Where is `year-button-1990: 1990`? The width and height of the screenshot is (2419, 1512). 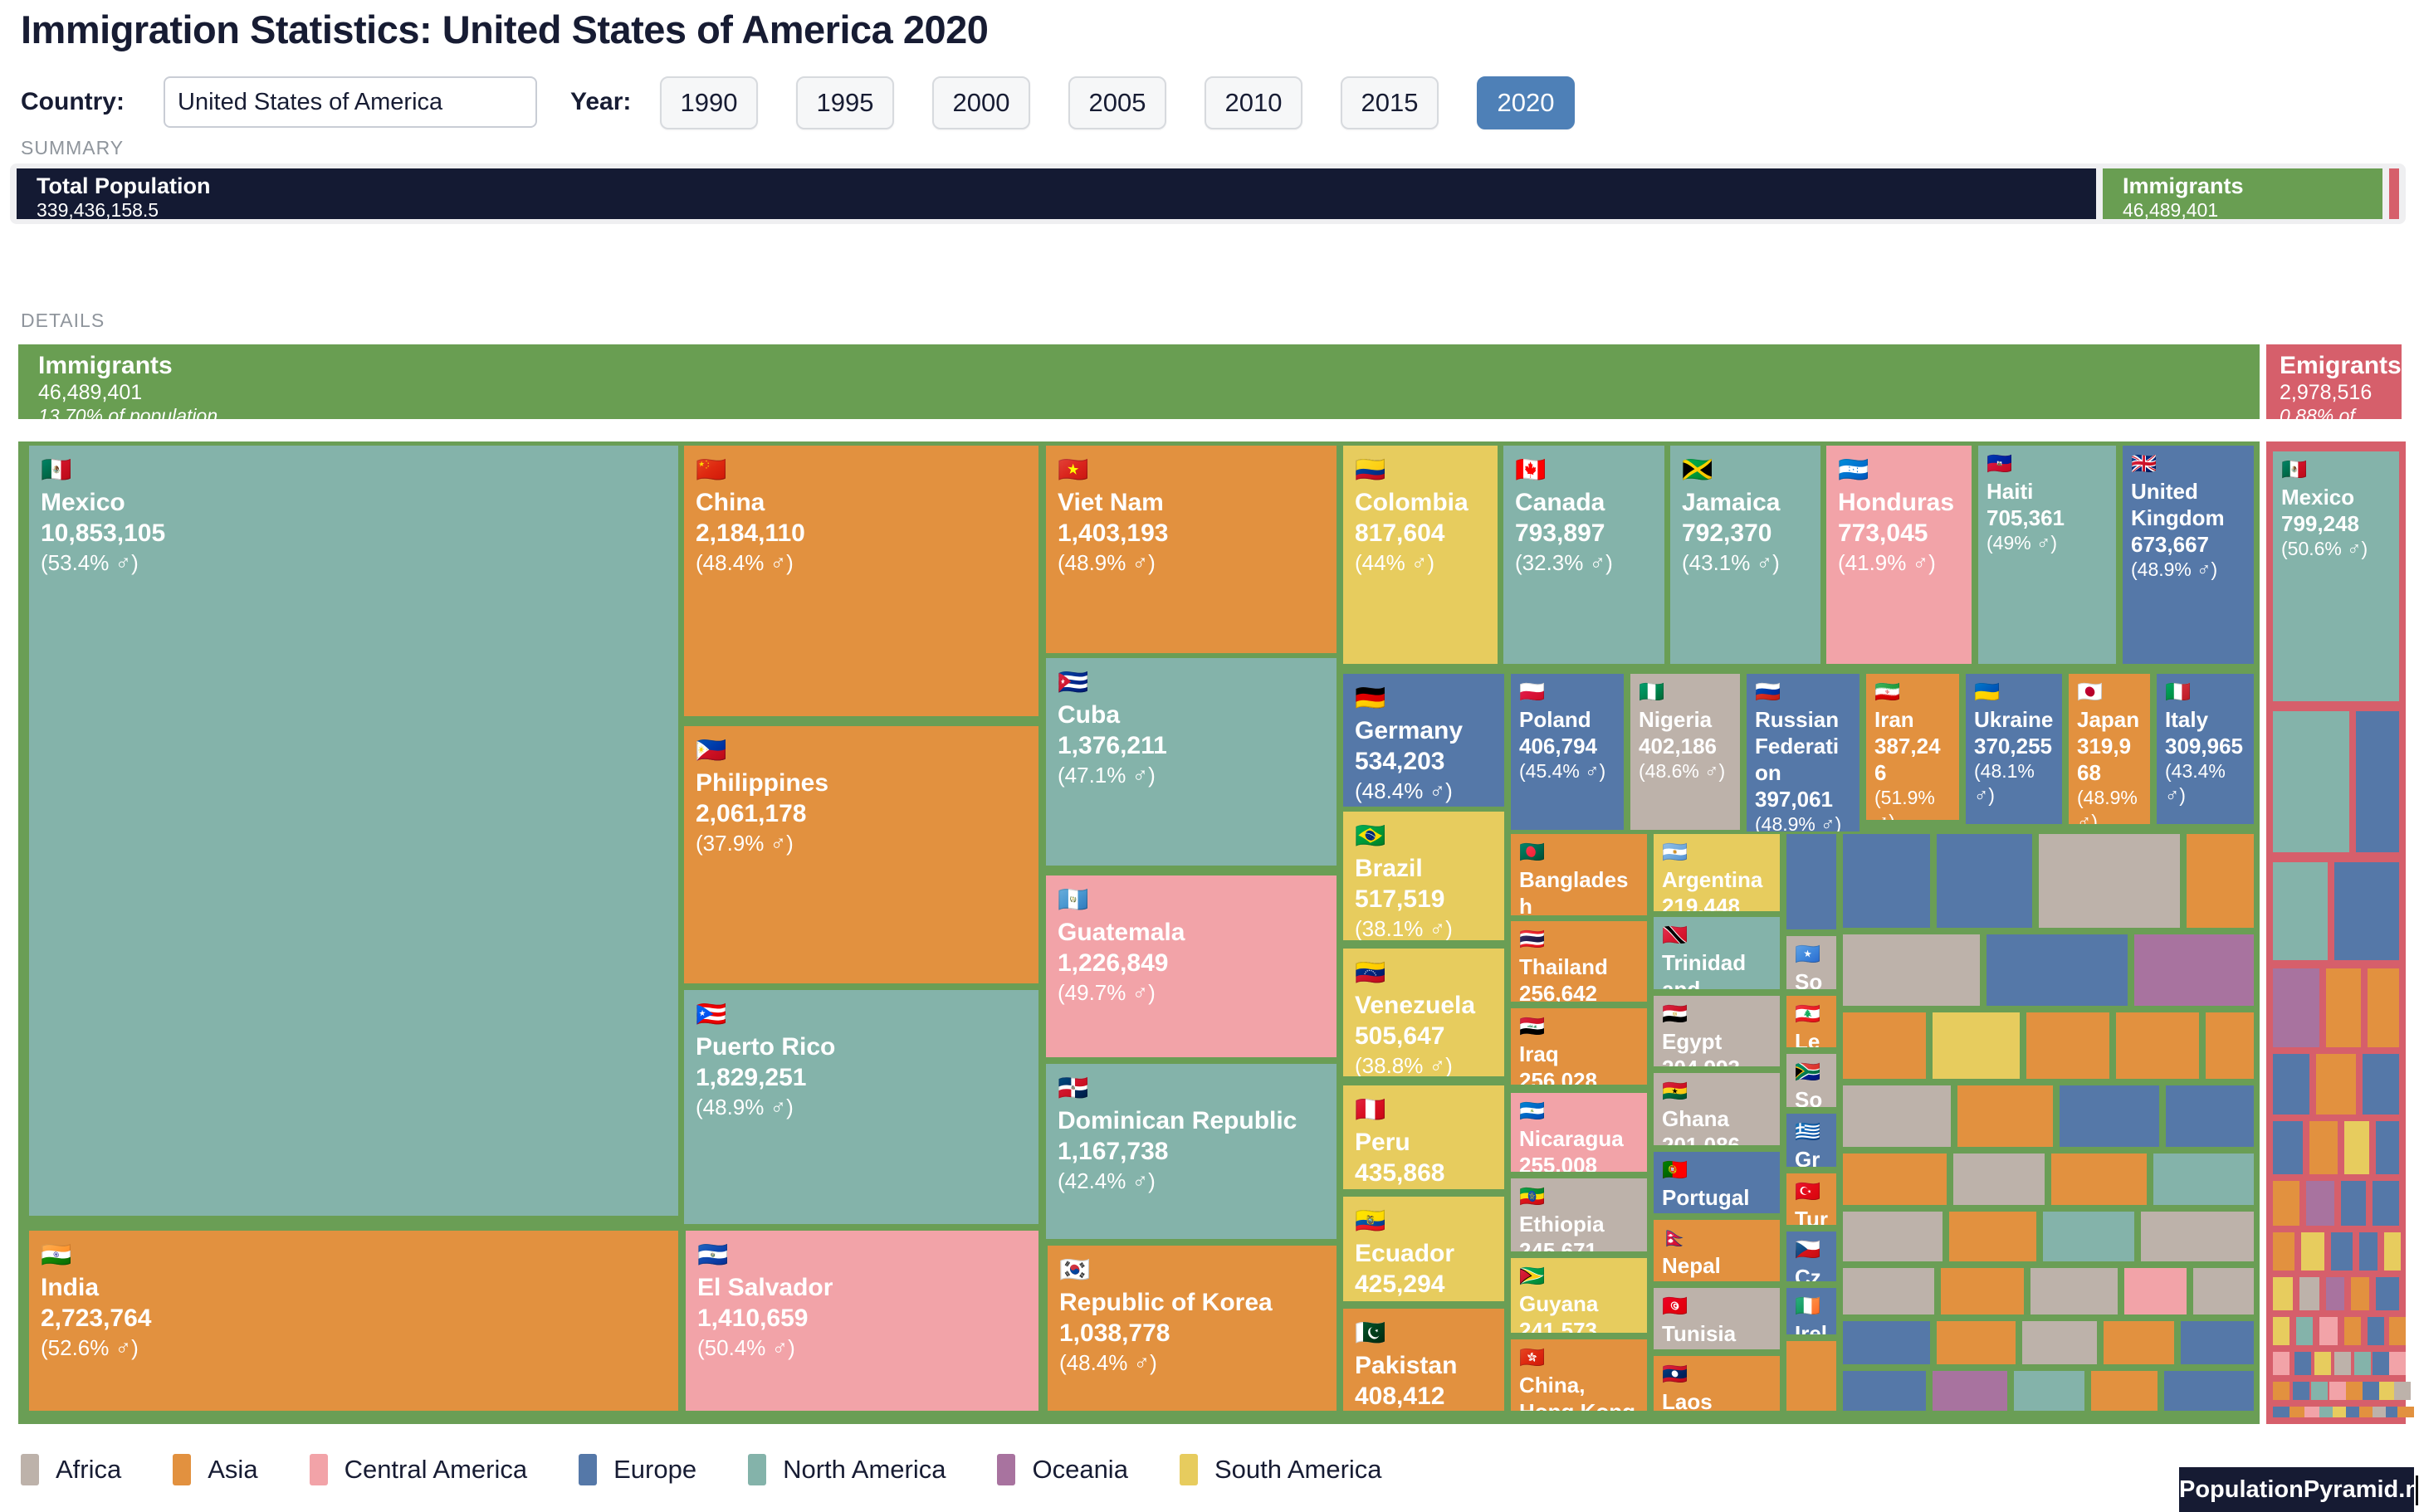 year-button-1990: 1990 is located at coordinates (709, 102).